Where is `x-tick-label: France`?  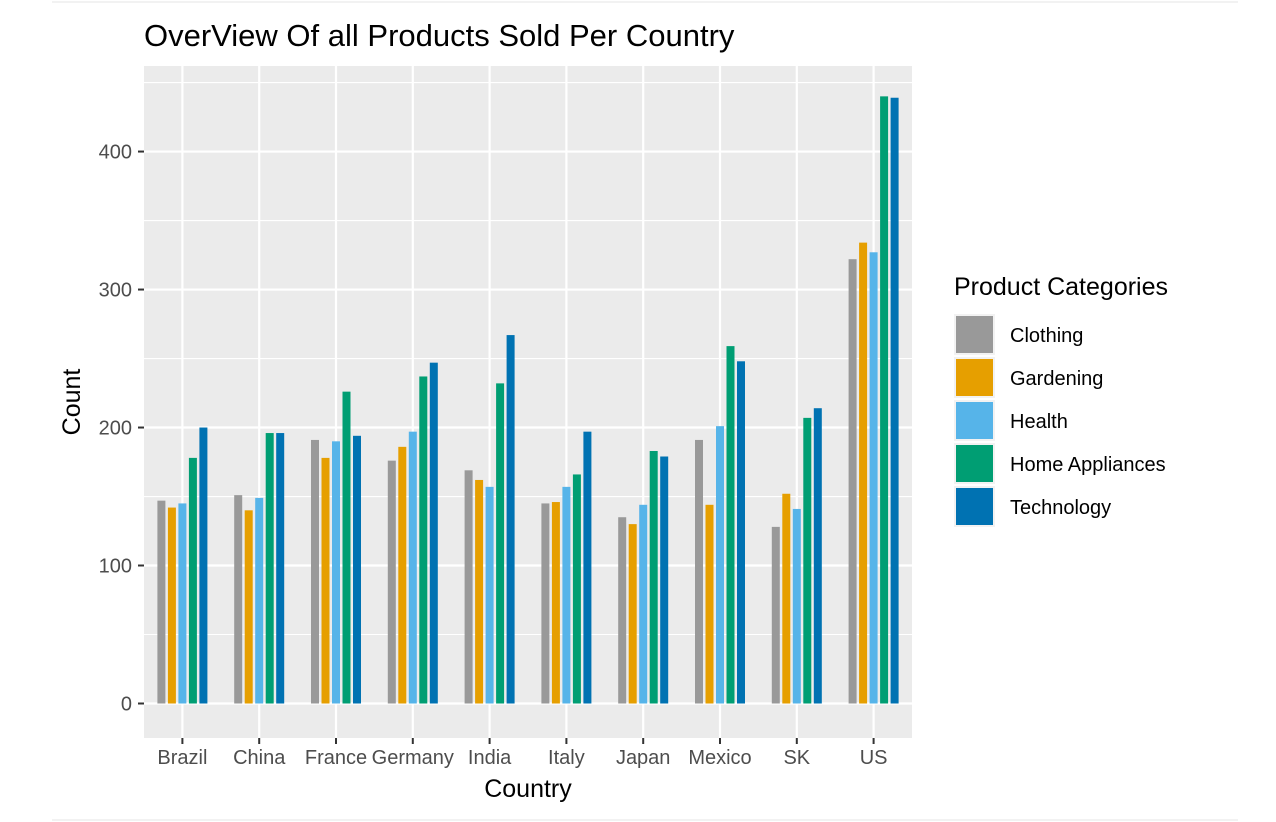 x-tick-label: France is located at coordinates (336, 758).